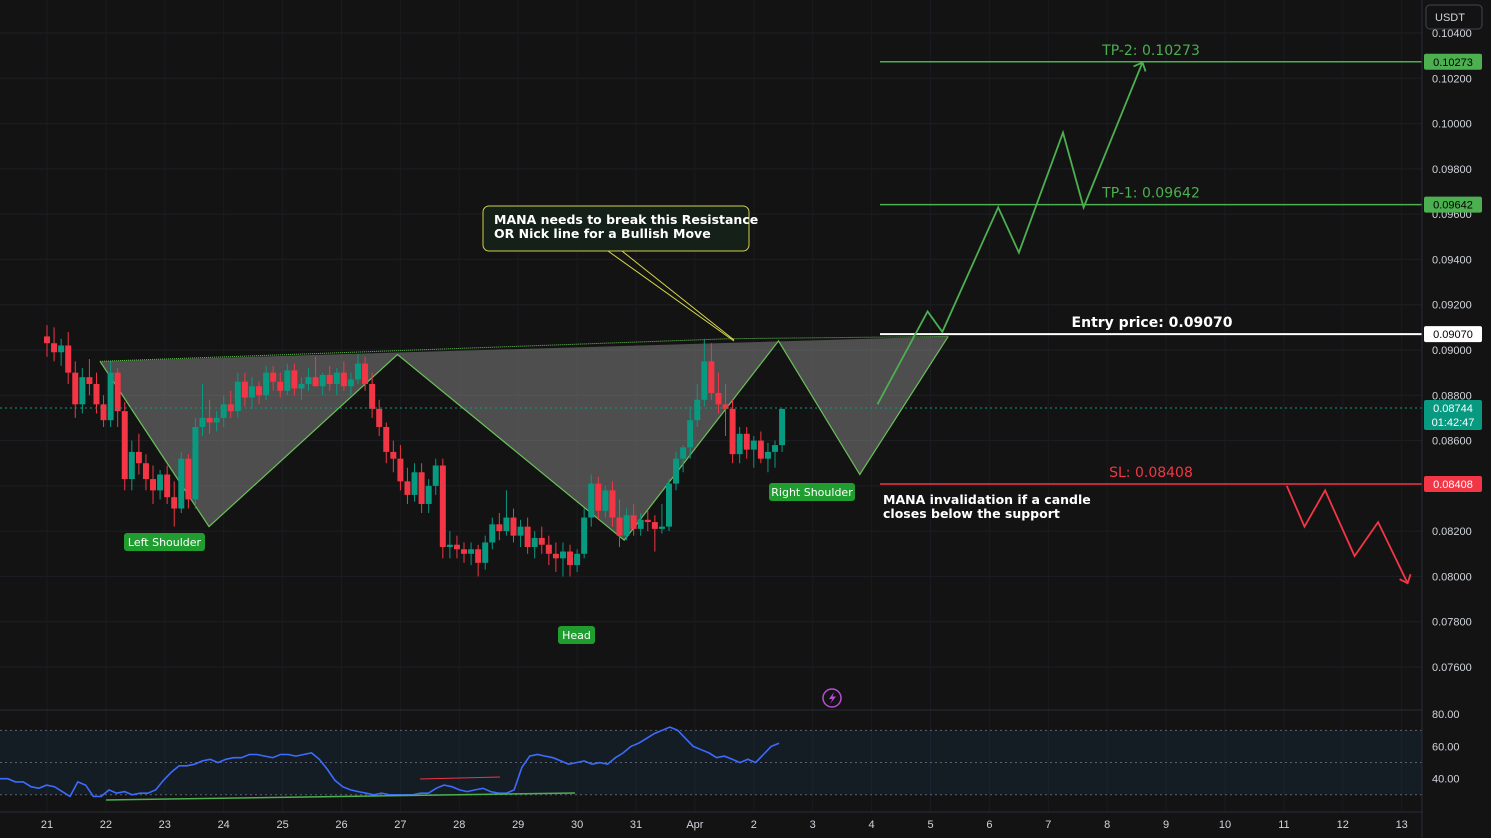 This screenshot has width=1491, height=838. Describe the element at coordinates (636, 825) in the screenshot. I see `date-tick-label: 31` at that location.